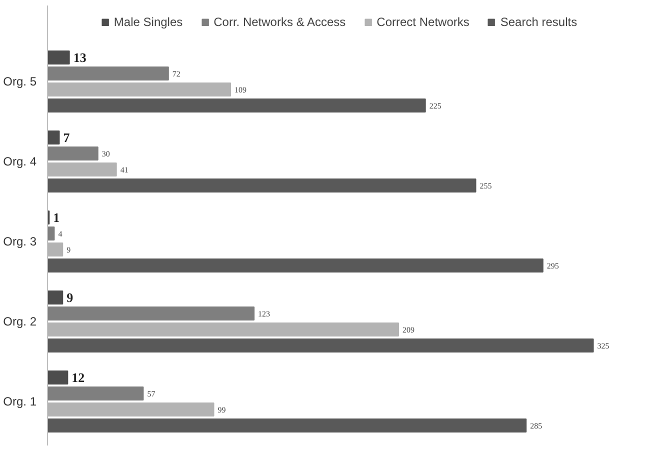 The height and width of the screenshot is (450, 646). I want to click on data-label: 13, so click(80, 57).